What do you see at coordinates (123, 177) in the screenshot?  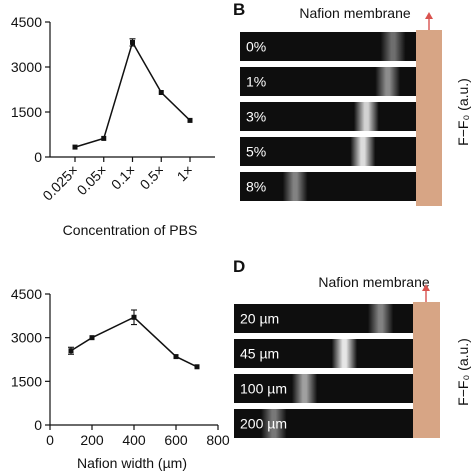 I see `x-tick-label: 0.1×` at bounding box center [123, 177].